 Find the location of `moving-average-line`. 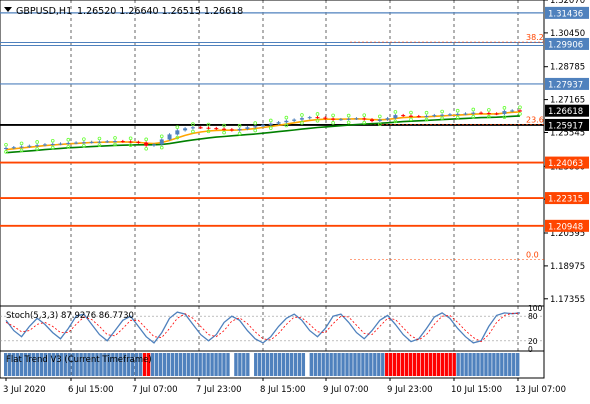

moving-average-line is located at coordinates (263, 134).